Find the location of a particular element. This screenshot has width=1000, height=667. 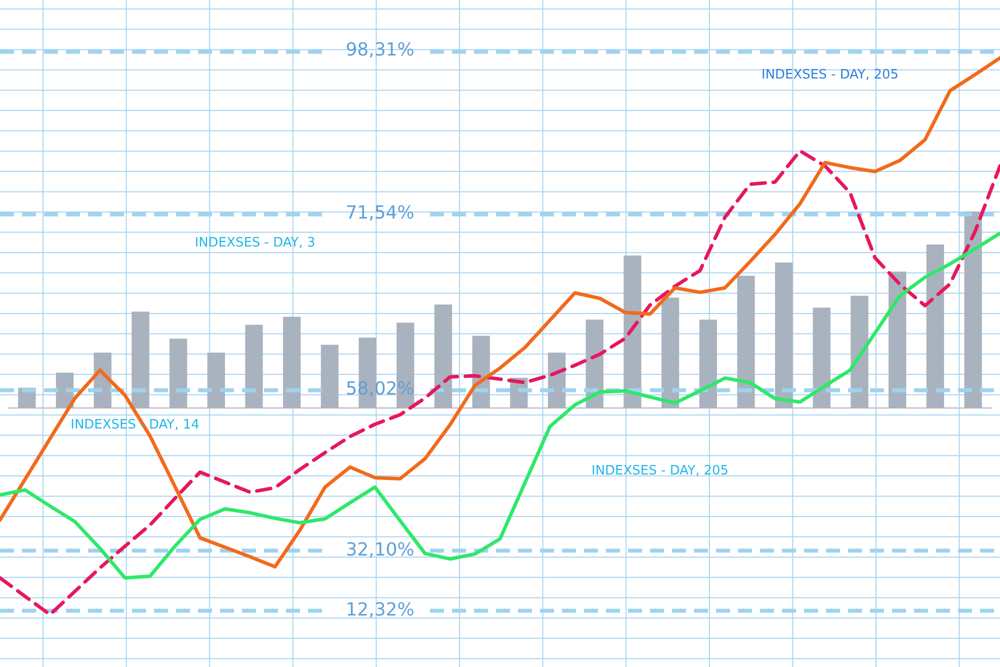

annotation: INDEXSES - DAY, 3 is located at coordinates (255, 242).